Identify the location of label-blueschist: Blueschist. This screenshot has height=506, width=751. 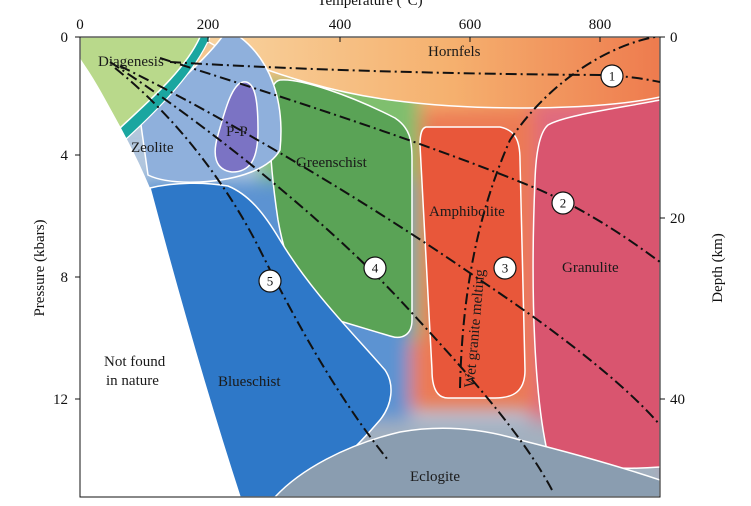
(249, 382).